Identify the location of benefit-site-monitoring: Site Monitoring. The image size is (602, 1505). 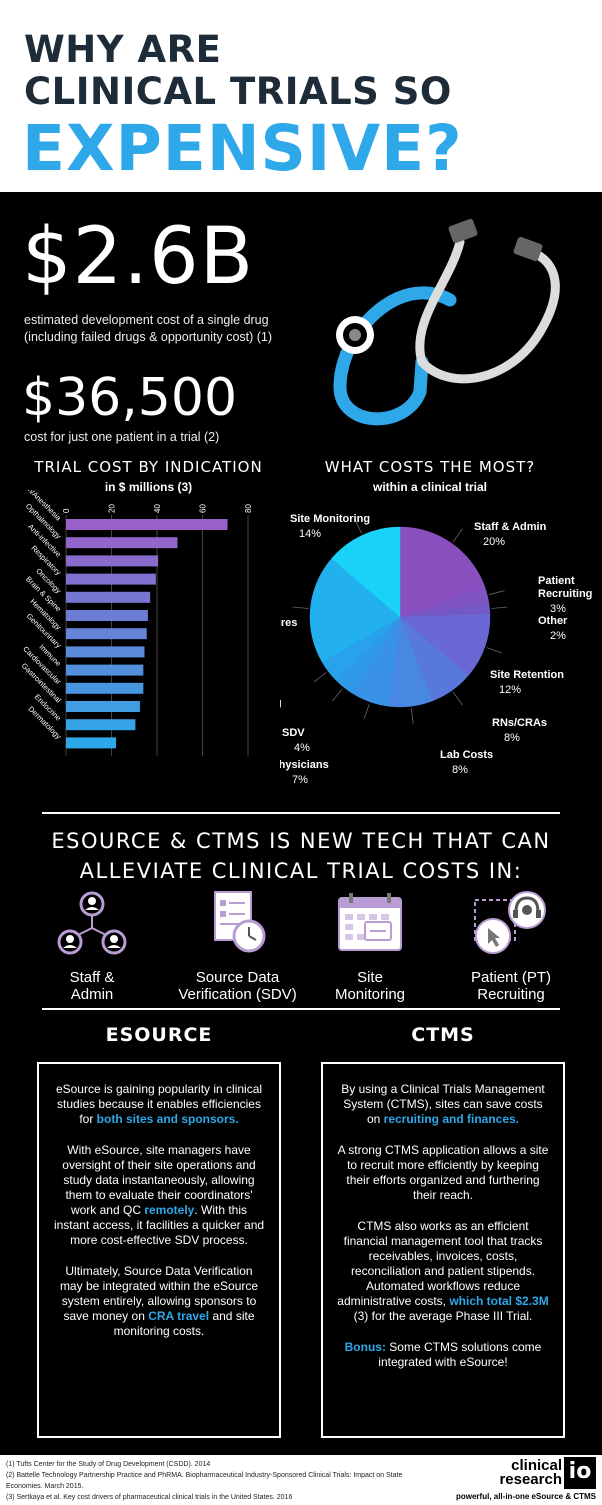
(370, 946).